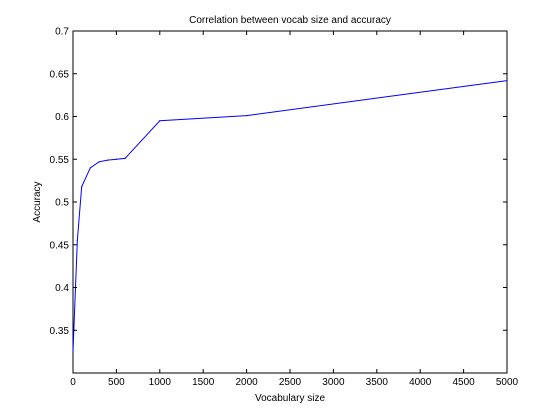 This screenshot has height=420, width=560. I want to click on x-tick-label: 3500, so click(377, 382).